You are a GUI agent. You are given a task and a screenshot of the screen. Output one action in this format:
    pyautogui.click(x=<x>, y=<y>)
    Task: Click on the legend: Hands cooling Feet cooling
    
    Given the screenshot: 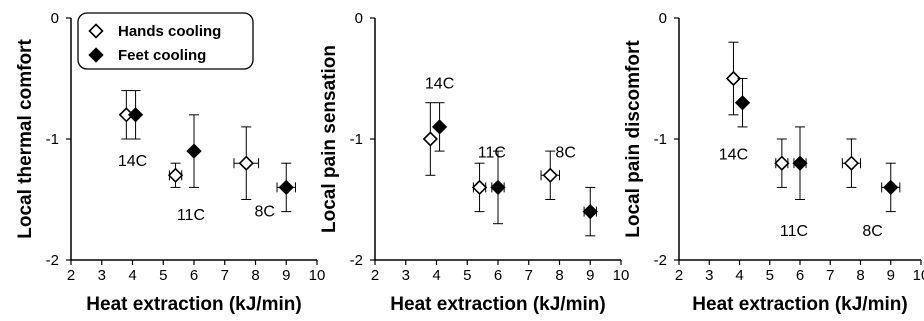 What is the action you would take?
    pyautogui.click(x=165, y=41)
    